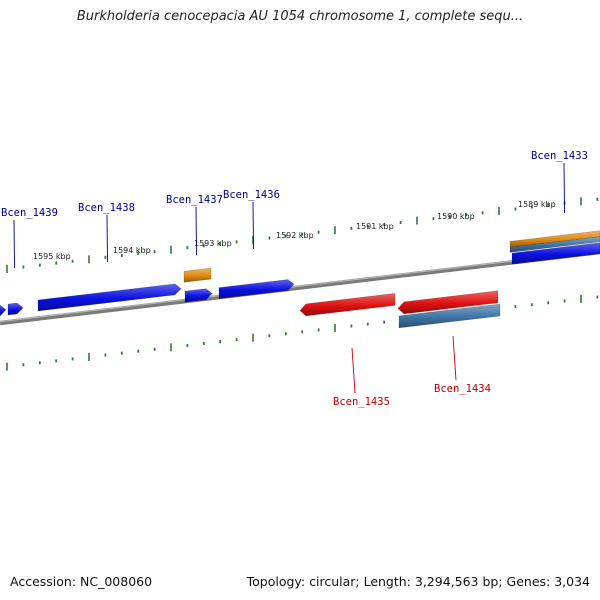 This screenshot has width=600, height=600. I want to click on scale-ticks-inner, so click(302, 332).